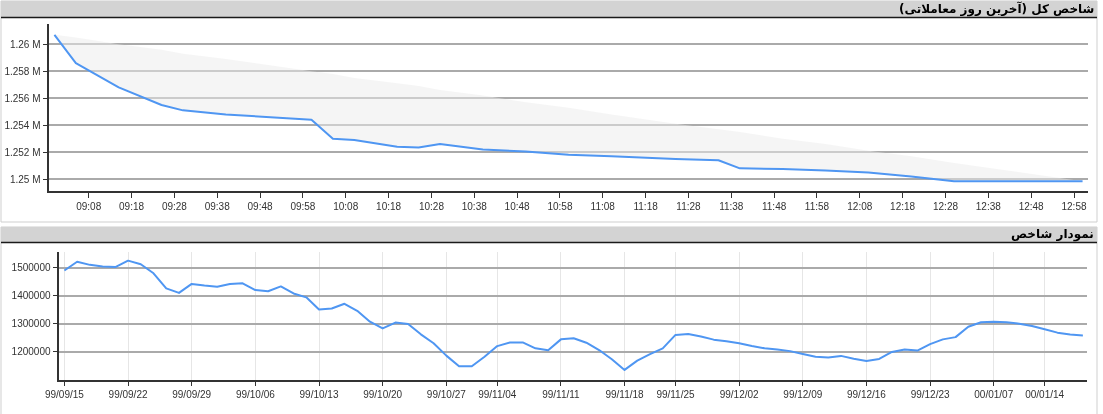  What do you see at coordinates (389, 207) in the screenshot?
I see `x-tick-label: 10:18` at bounding box center [389, 207].